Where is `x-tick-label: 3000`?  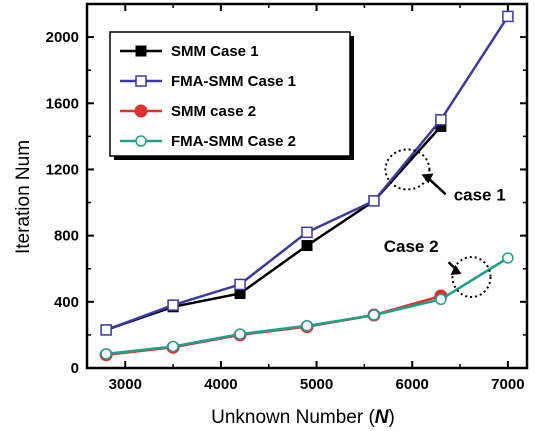
x-tick-label: 3000 is located at coordinates (125, 384).